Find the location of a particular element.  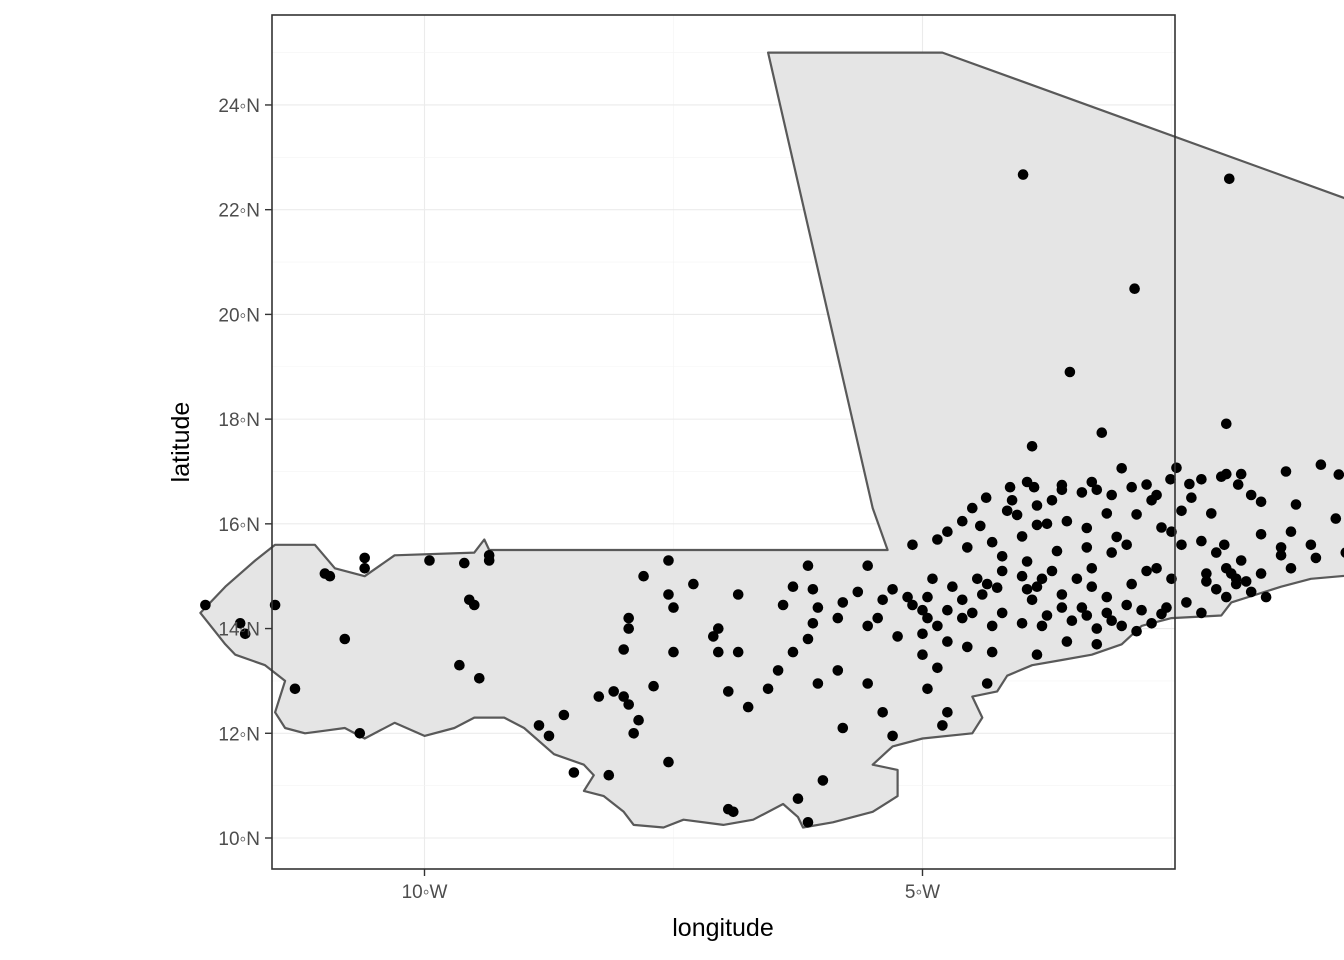

y-axis-title: latitude is located at coordinates (181, 442).